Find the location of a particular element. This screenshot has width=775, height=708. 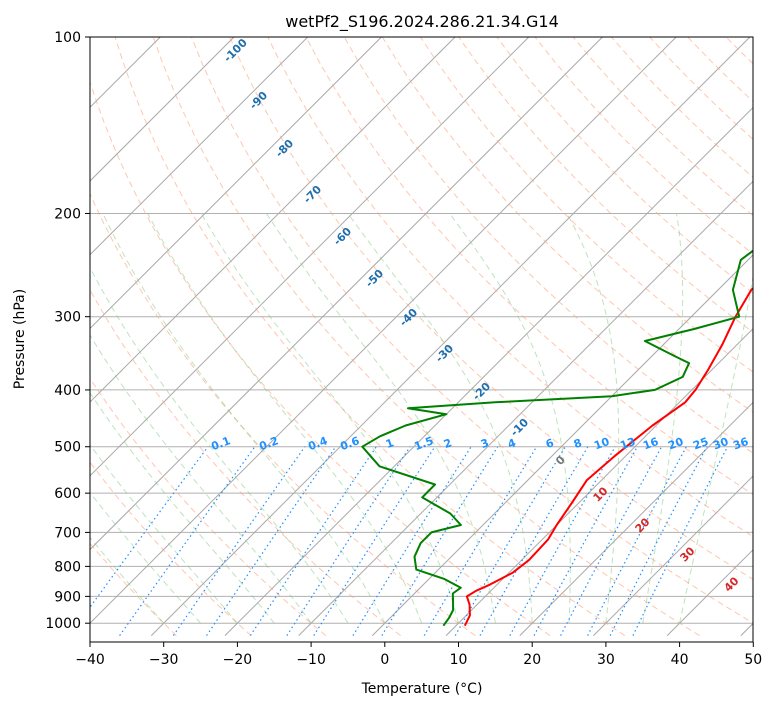

y-tick-label: 300 is located at coordinates (67, 318).